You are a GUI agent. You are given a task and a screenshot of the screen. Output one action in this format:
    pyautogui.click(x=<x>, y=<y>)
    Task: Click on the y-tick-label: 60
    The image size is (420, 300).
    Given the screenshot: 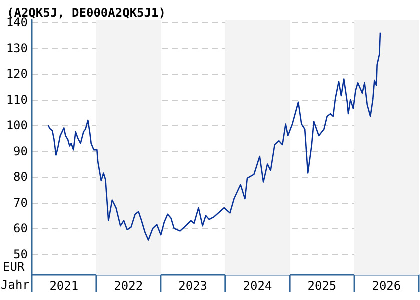 What is the action you would take?
    pyautogui.click(x=21, y=229)
    